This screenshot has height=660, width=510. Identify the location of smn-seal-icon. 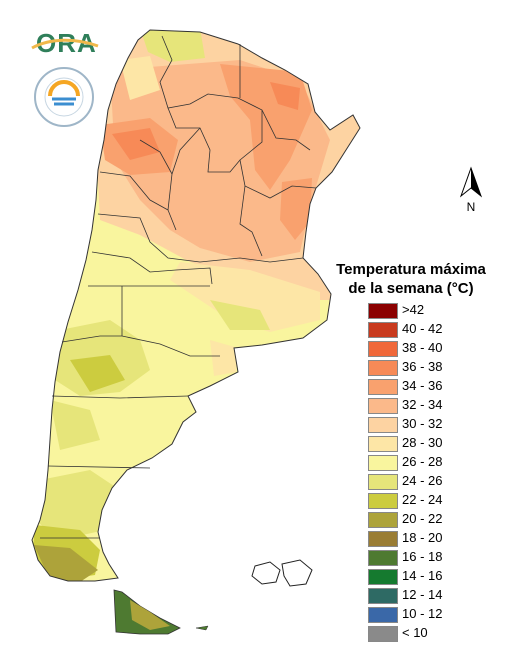
(64, 97).